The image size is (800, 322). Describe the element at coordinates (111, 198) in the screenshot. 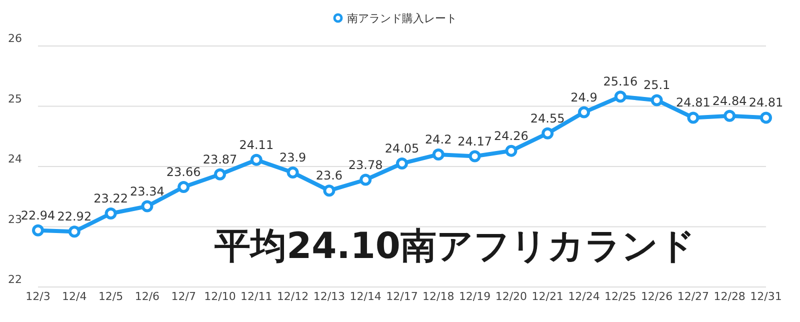

I see `data-label: 23.22` at that location.